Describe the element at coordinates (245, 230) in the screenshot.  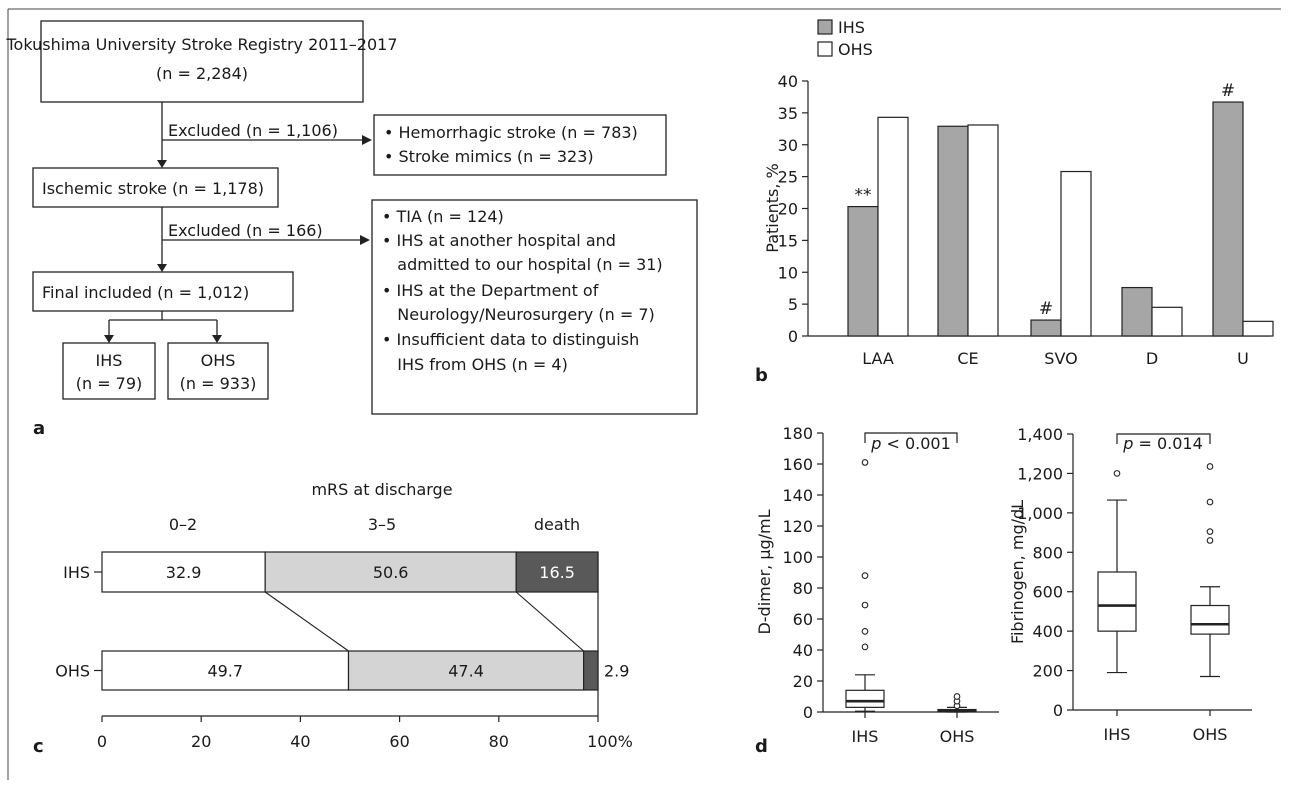
I see `excluded2-label: Excluded (n = 166)` at that location.